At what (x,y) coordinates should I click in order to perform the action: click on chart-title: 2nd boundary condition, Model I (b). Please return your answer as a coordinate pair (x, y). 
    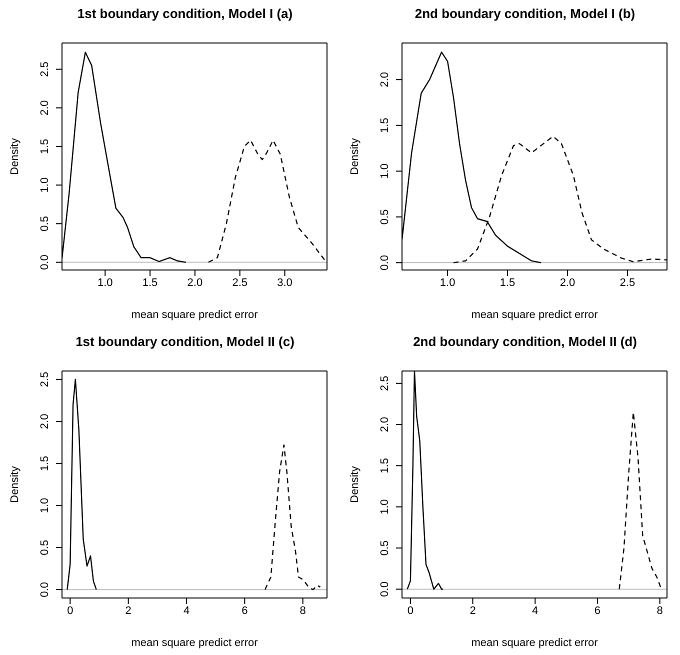
    Looking at the image, I should click on (525, 14).